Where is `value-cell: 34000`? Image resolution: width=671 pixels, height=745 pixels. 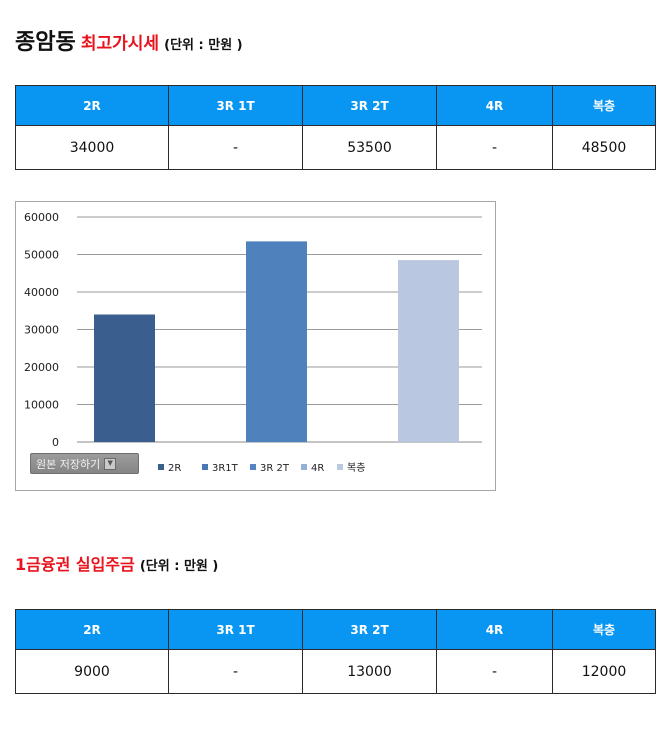
value-cell: 34000 is located at coordinates (92, 147).